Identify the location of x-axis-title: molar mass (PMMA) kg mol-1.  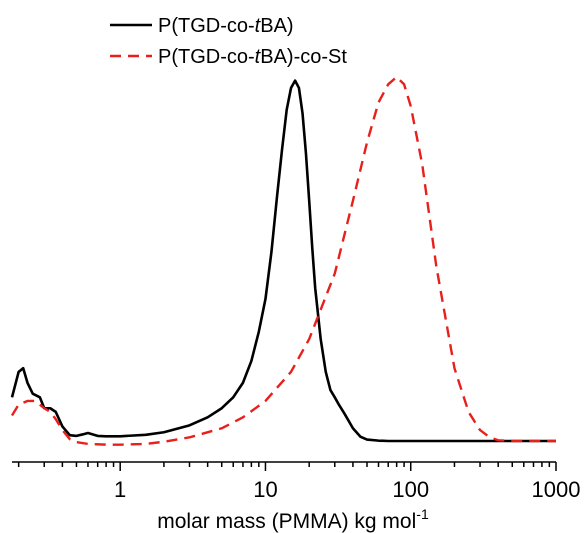
(293, 519).